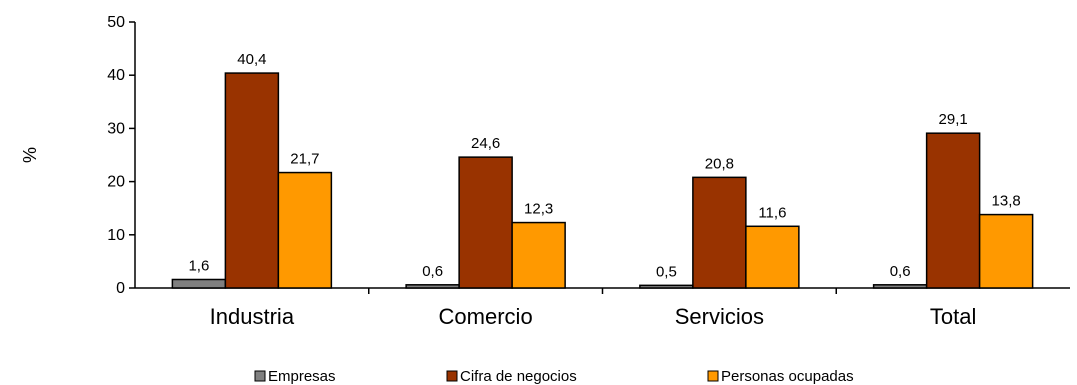 This screenshot has height=385, width=1077. Describe the element at coordinates (953, 210) in the screenshot. I see `bar-cifra-de-negocios-total` at that location.